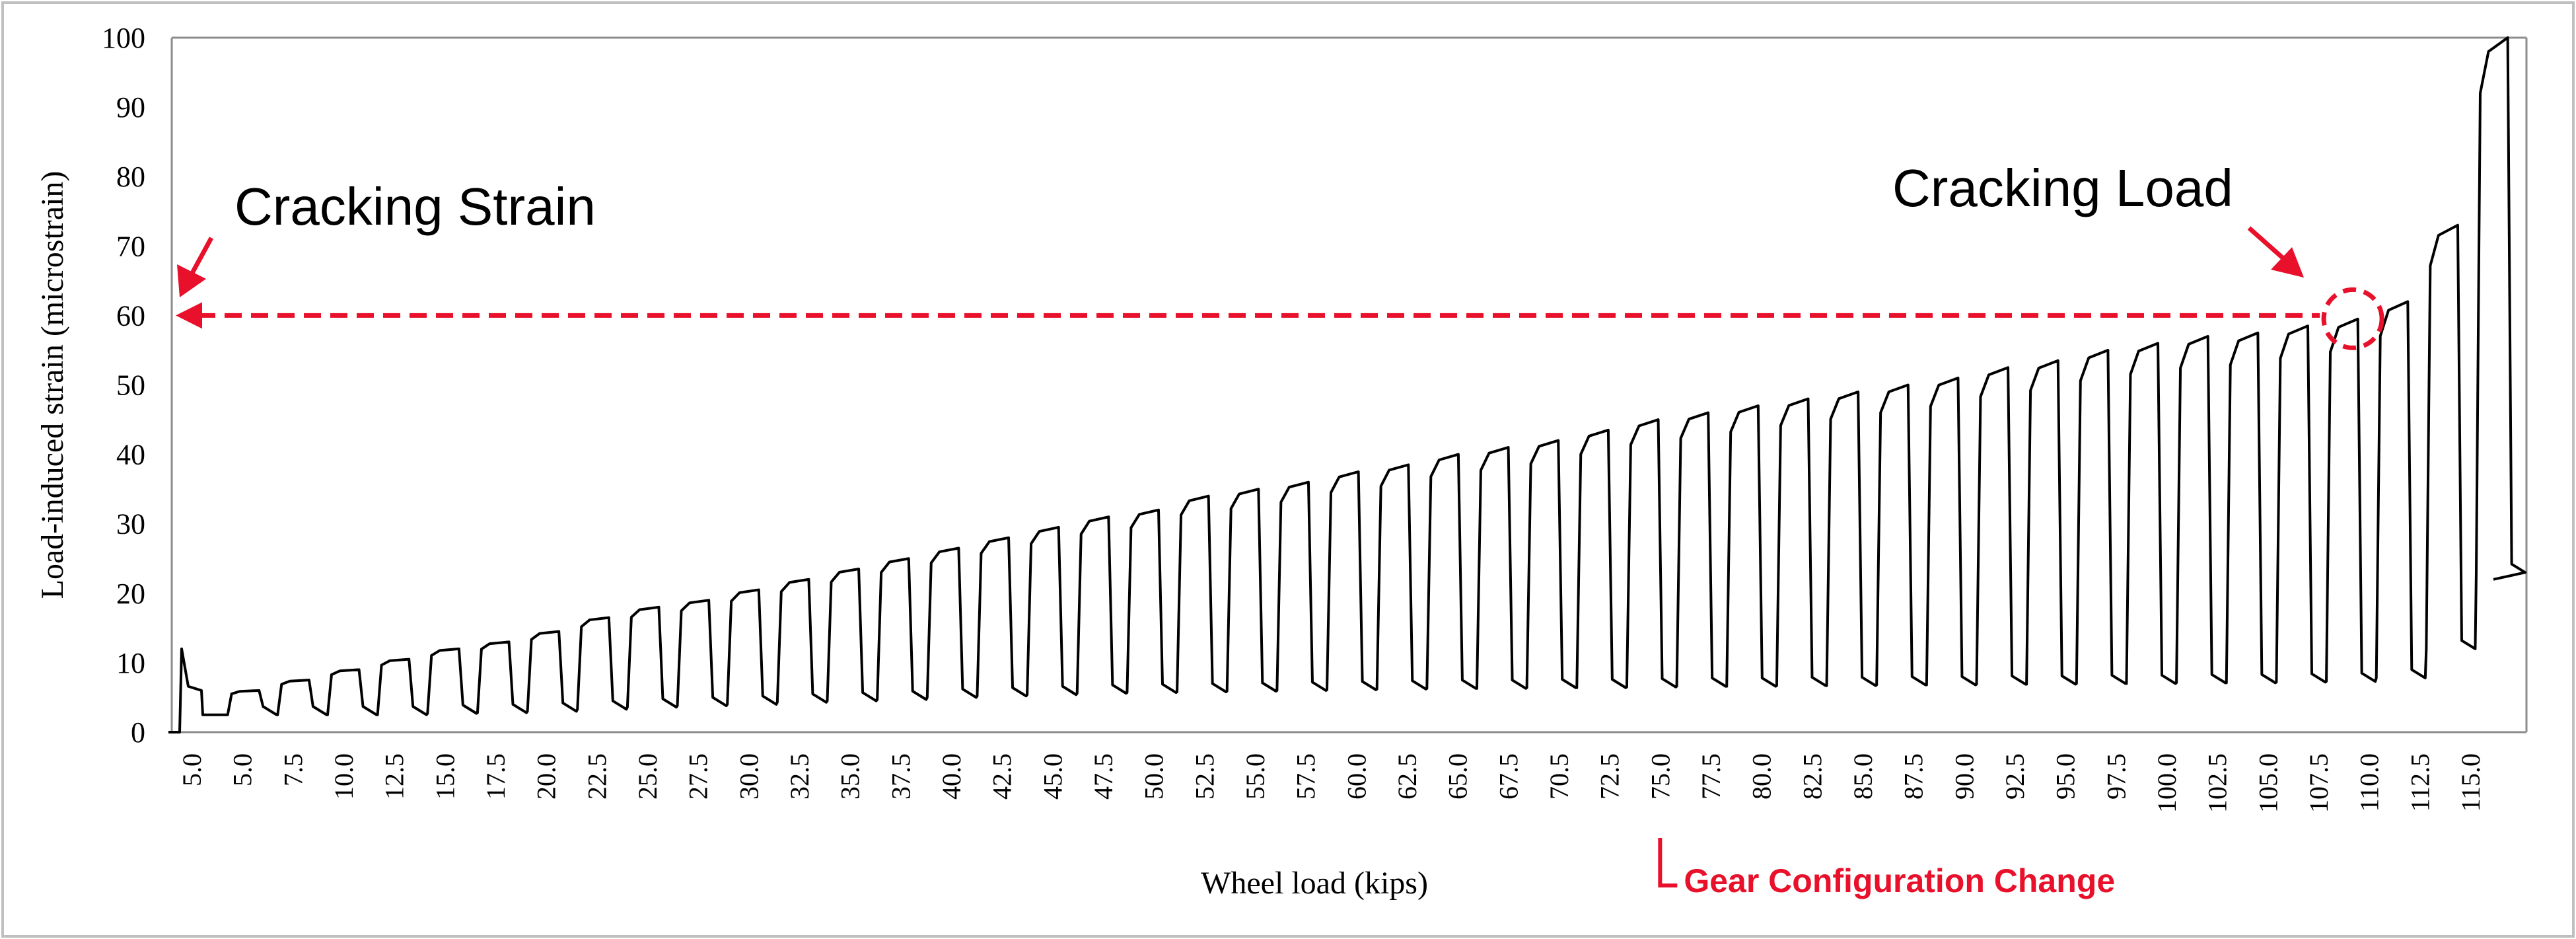 This screenshot has width=2576, height=939. I want to click on x-tick-label: 15.0, so click(445, 777).